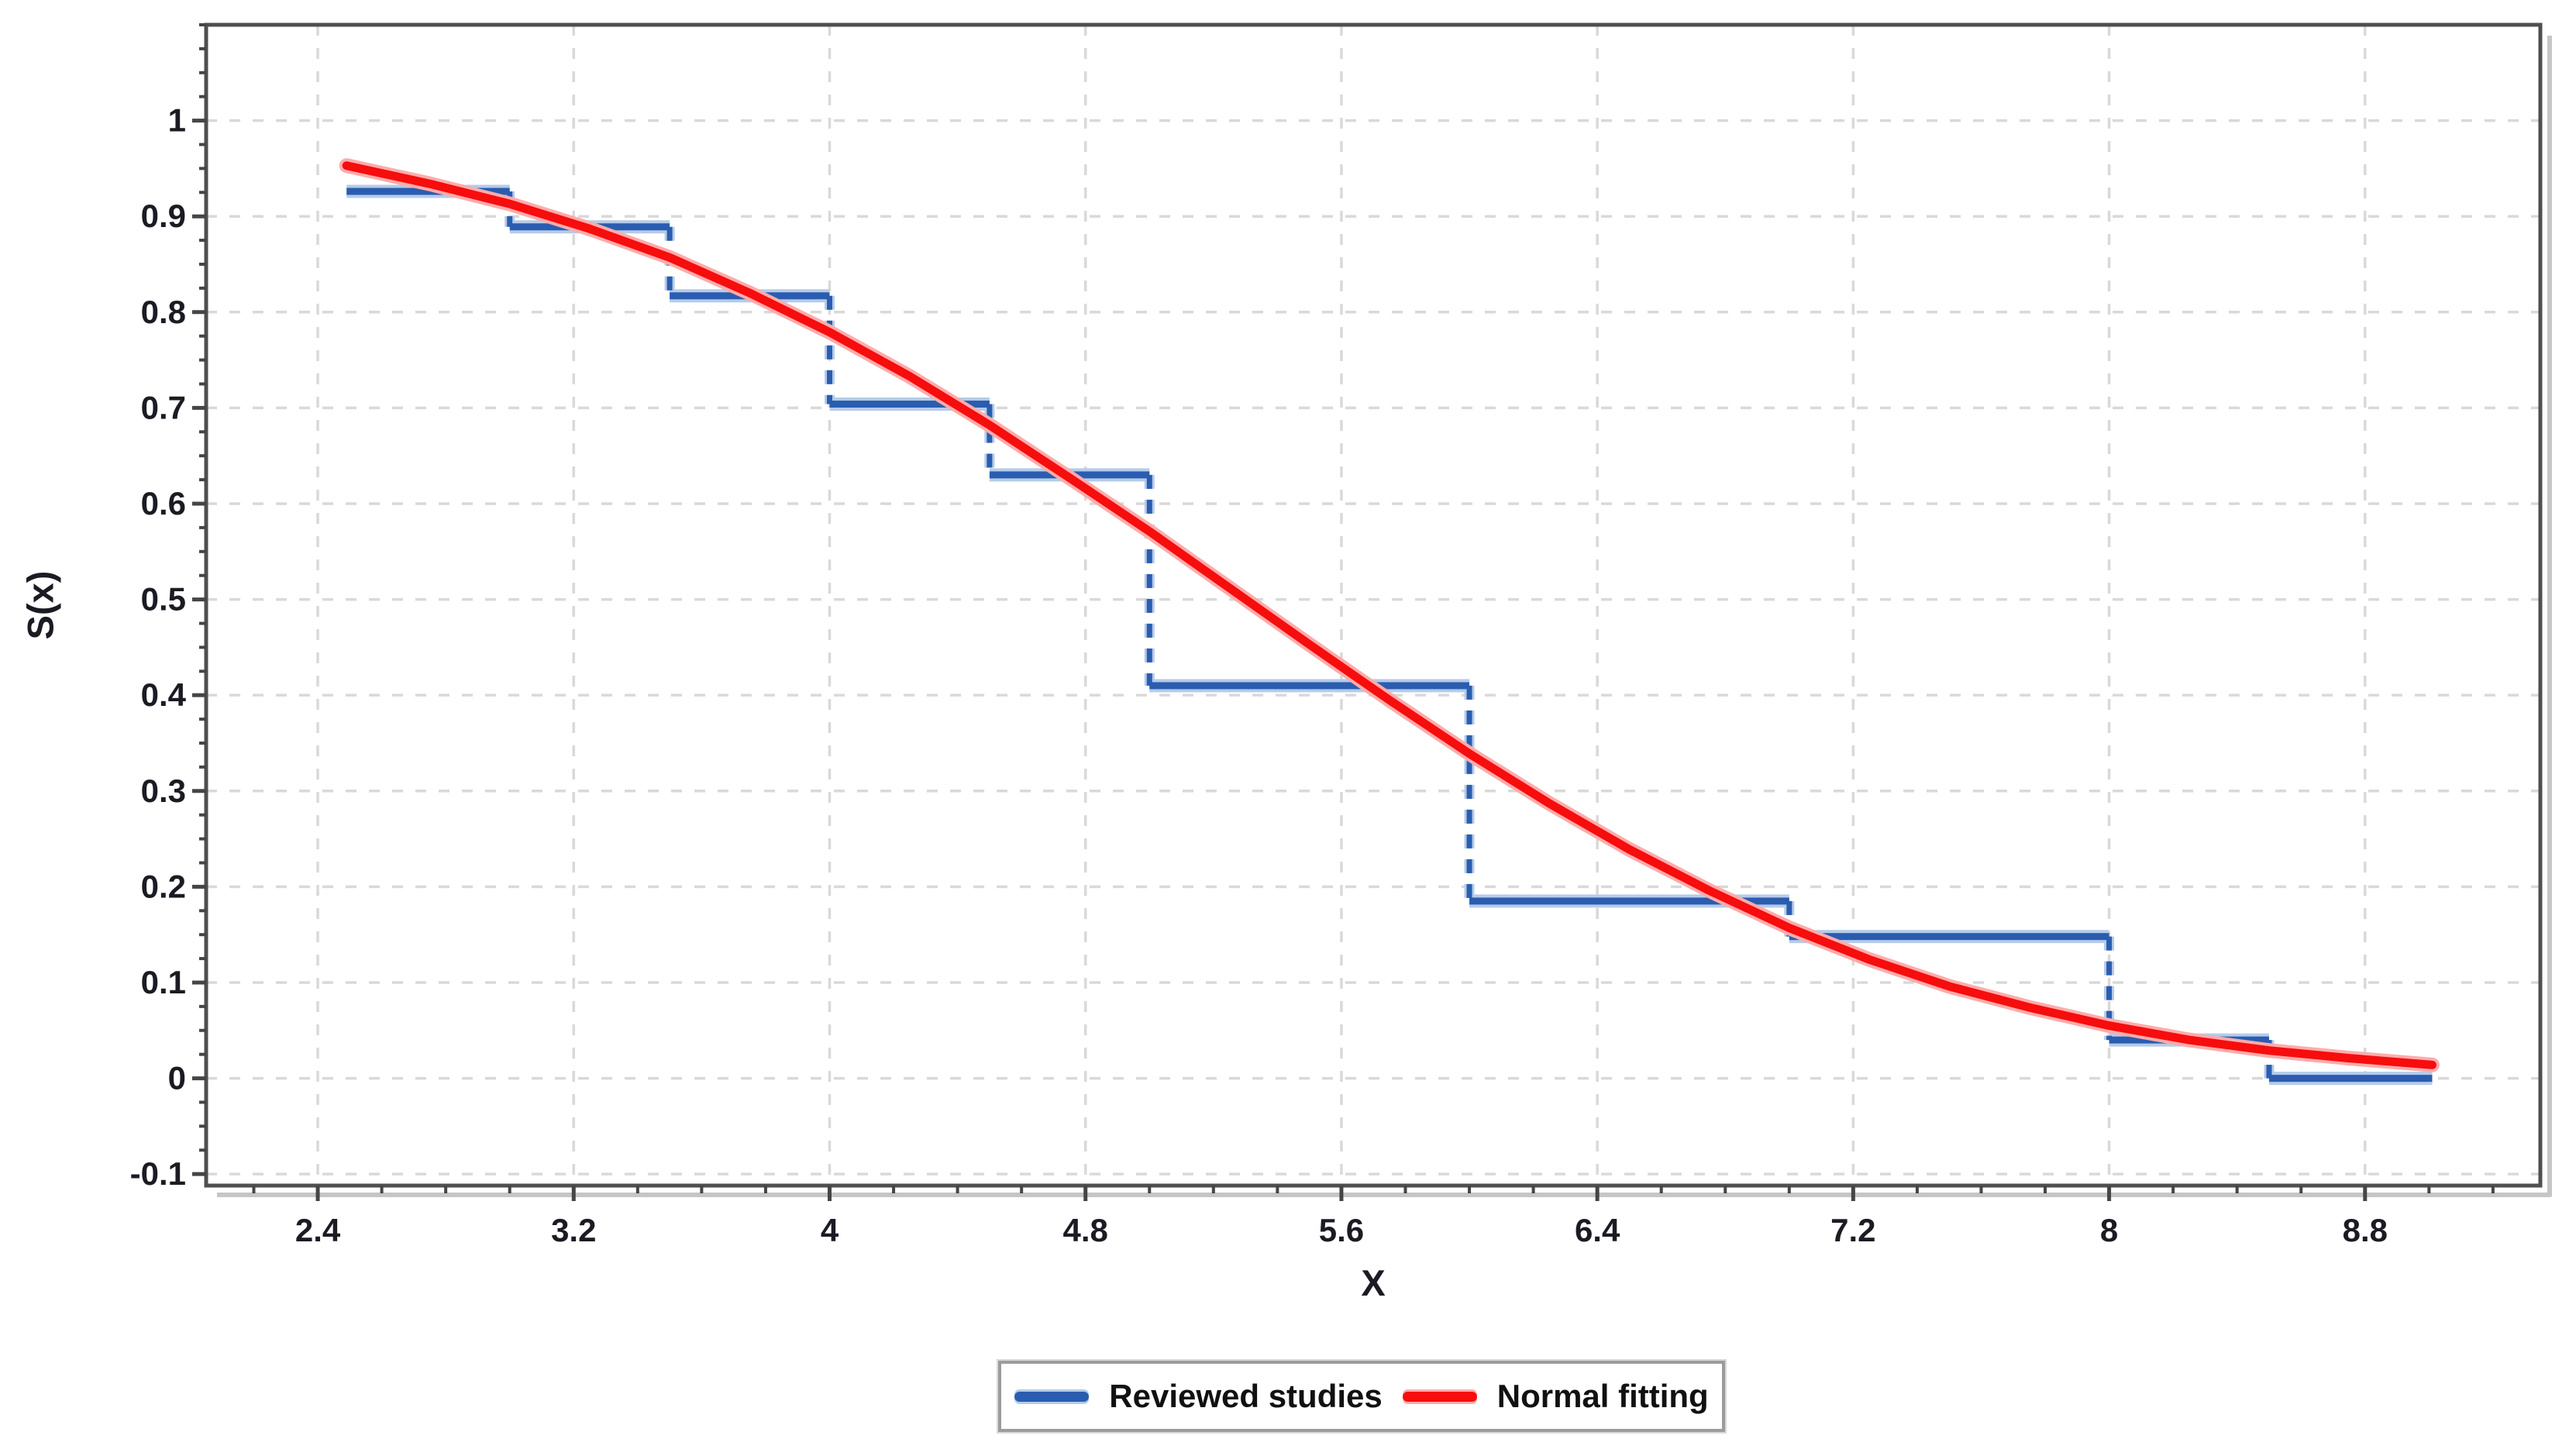  What do you see at coordinates (163, 312) in the screenshot?
I see `y-tick-label: 0.8` at bounding box center [163, 312].